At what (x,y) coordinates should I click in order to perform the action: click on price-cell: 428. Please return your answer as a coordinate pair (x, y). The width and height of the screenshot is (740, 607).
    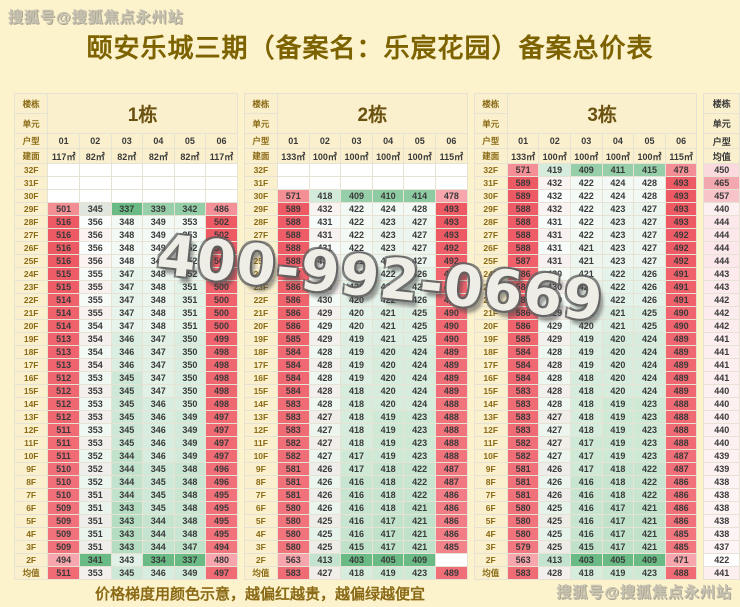
    Looking at the image, I should click on (649, 196).